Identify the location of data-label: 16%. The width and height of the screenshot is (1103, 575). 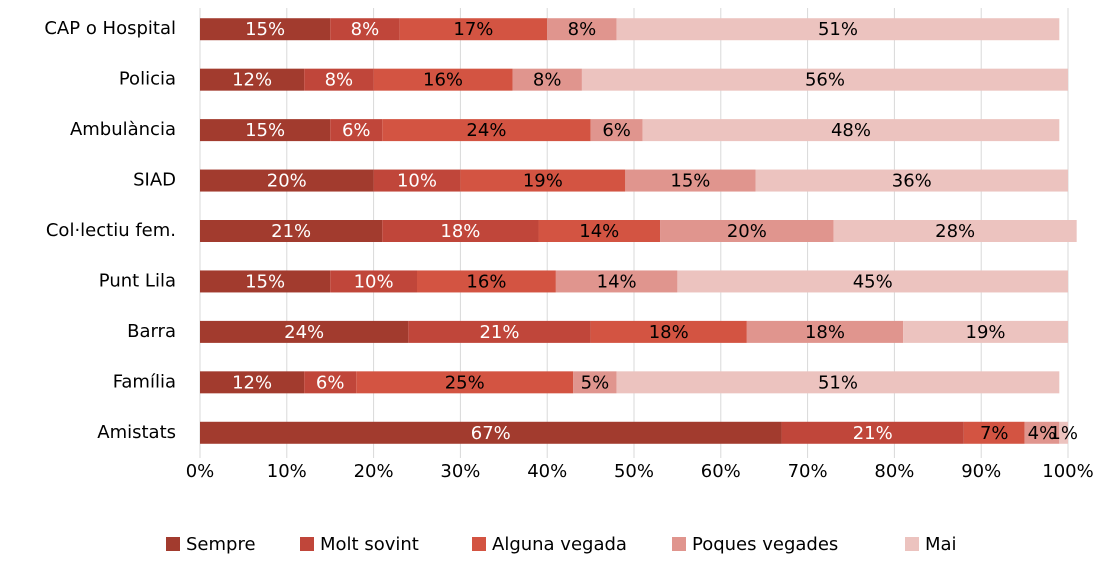
(486, 281).